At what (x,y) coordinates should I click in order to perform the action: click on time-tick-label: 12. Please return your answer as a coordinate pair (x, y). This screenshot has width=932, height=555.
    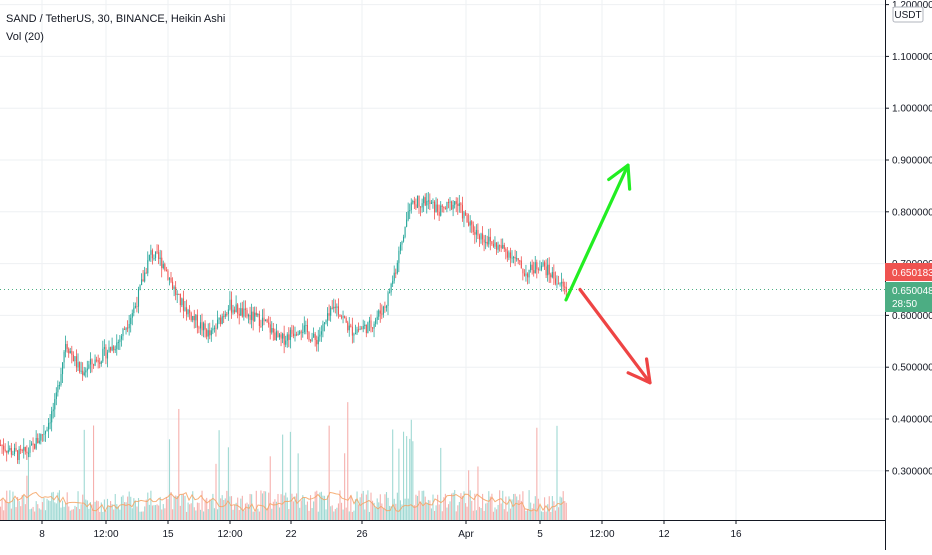
    Looking at the image, I should click on (664, 534).